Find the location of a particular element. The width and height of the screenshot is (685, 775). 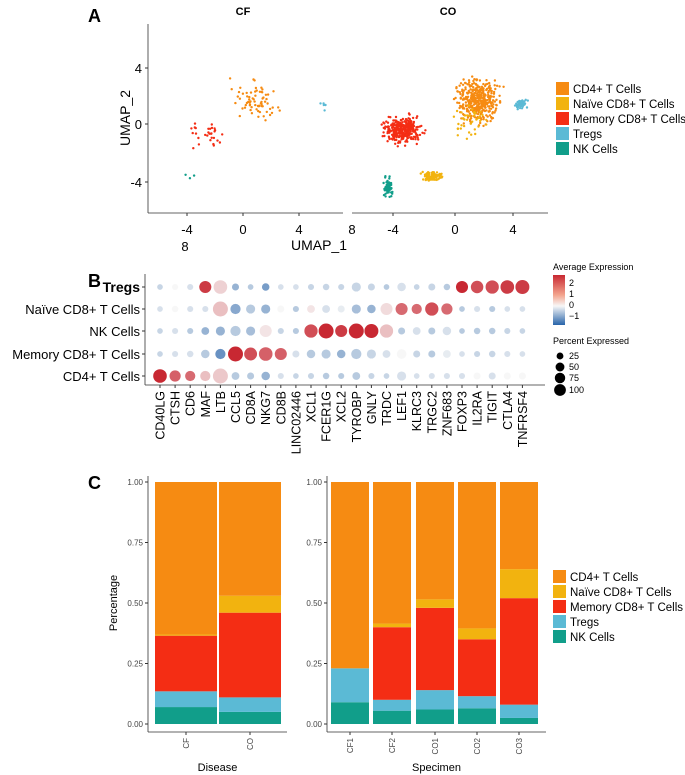

legend-label: CD4+ T Cells is located at coordinates (604, 578).